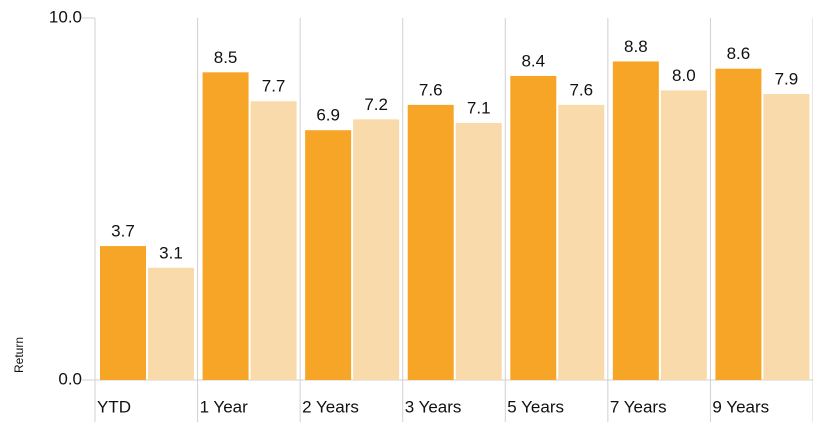 The width and height of the screenshot is (813, 422). Describe the element at coordinates (123, 231) in the screenshot. I see `value-label: 3.7` at that location.